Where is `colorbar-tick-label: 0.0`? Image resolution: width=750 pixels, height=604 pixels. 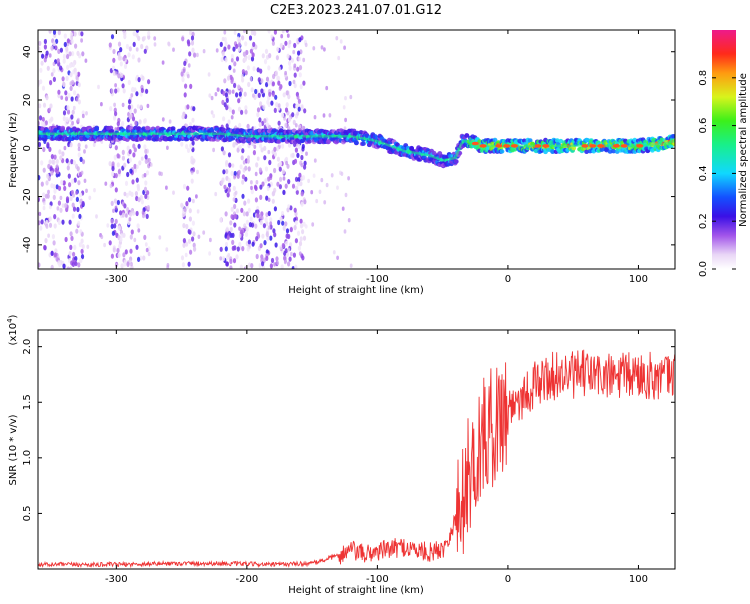 colorbar-tick-label: 0.0 is located at coordinates (703, 269).